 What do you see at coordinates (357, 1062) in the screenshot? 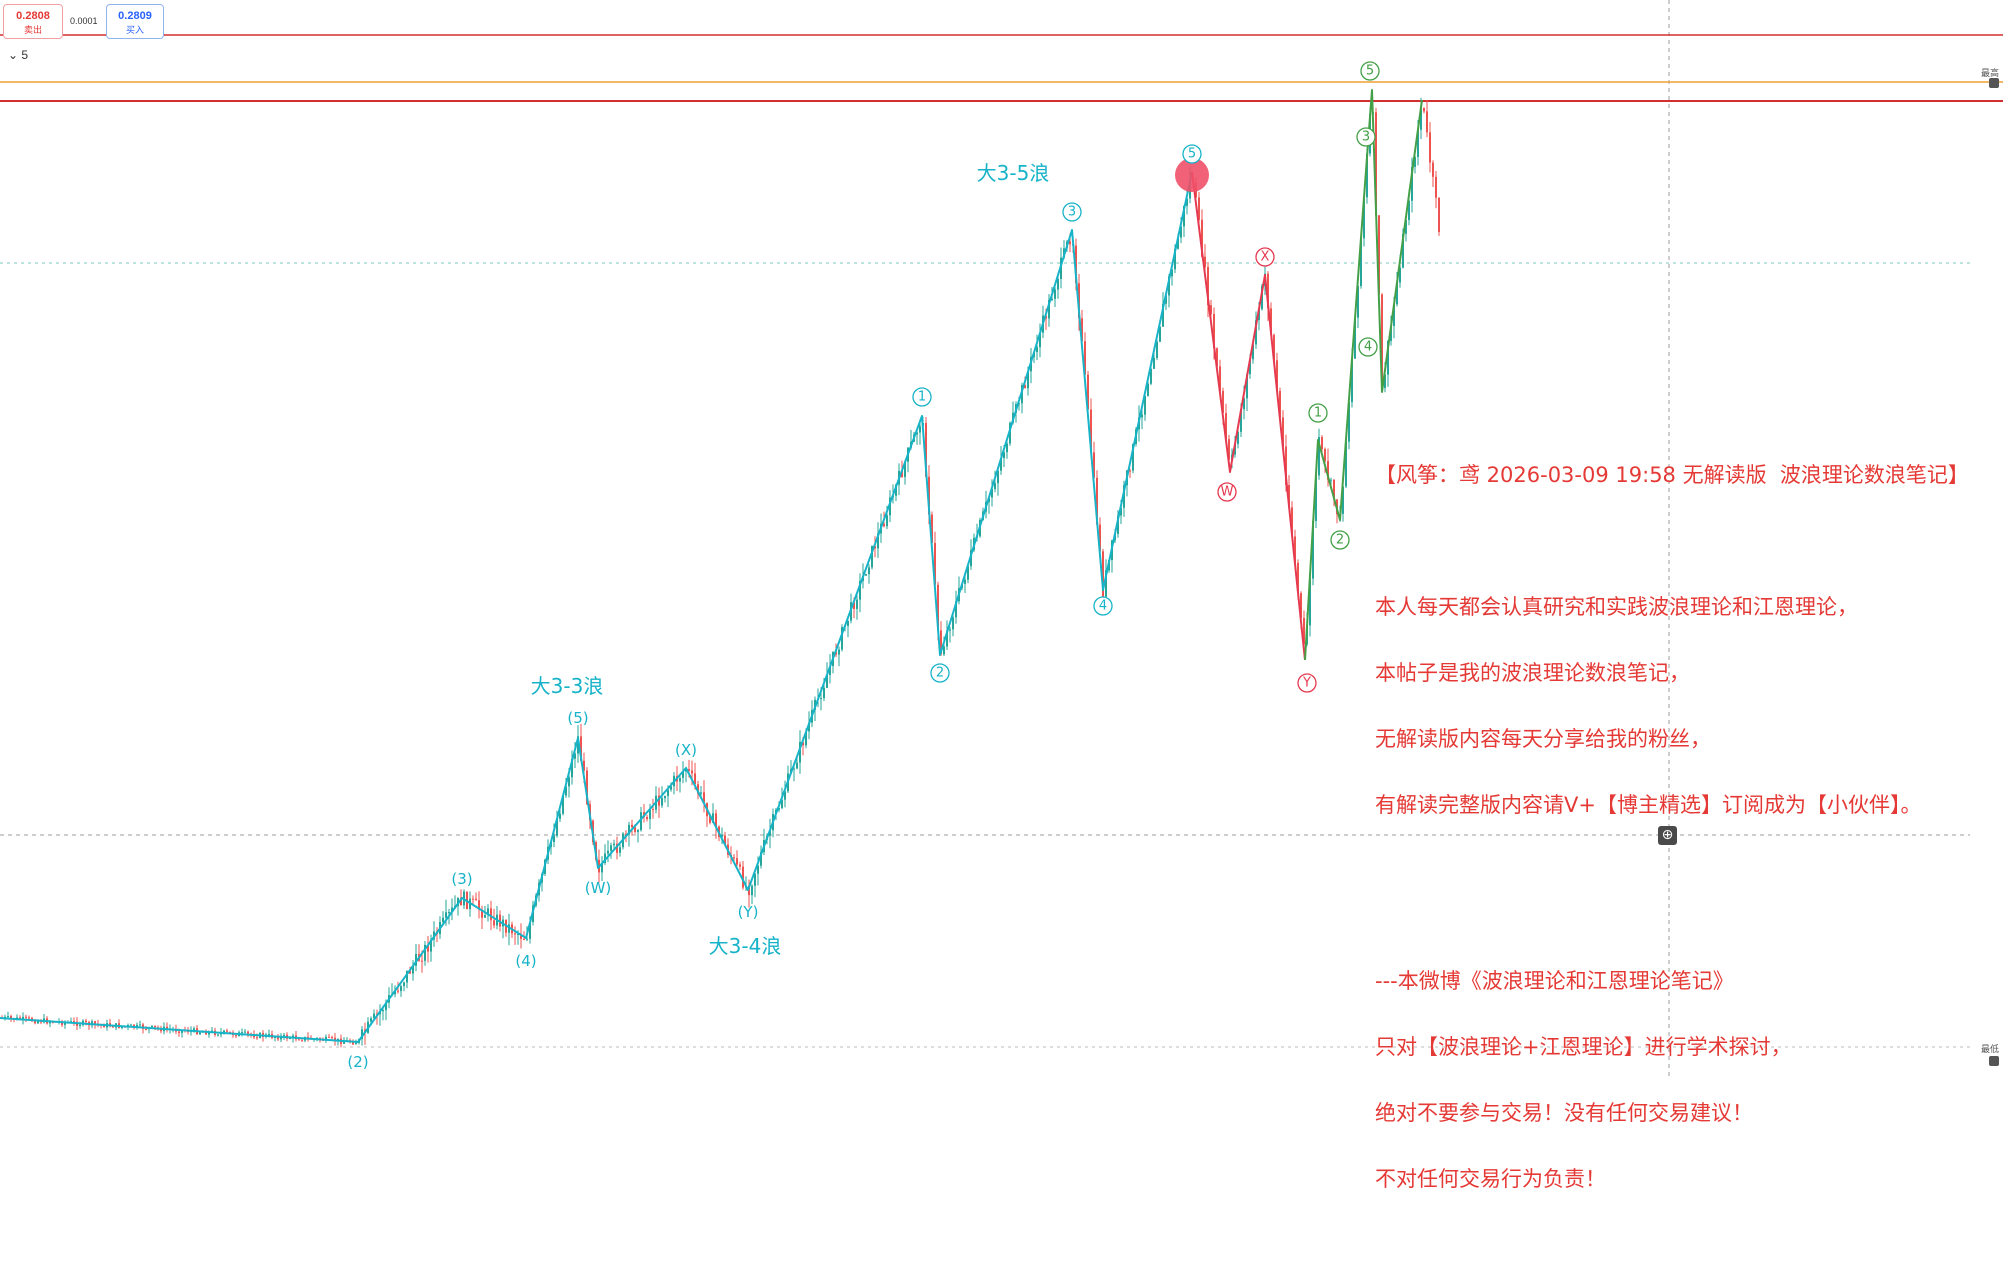
I see `wave-label: (2)` at bounding box center [357, 1062].